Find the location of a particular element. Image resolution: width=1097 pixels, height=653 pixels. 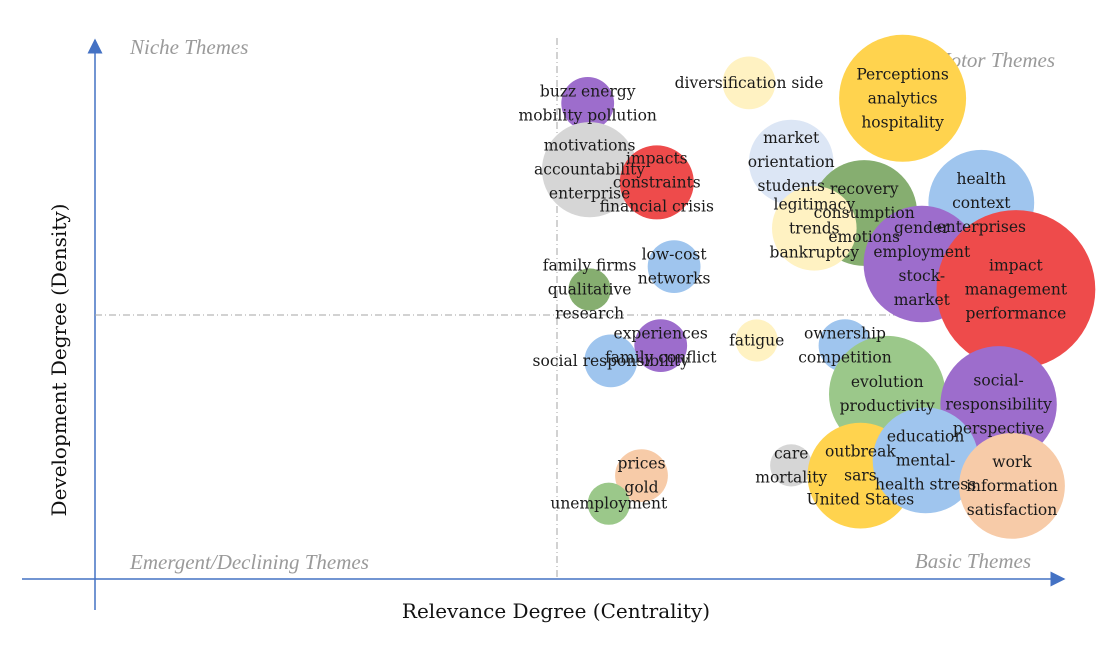

theme-label: bankruptcy is located at coordinates (815, 252).